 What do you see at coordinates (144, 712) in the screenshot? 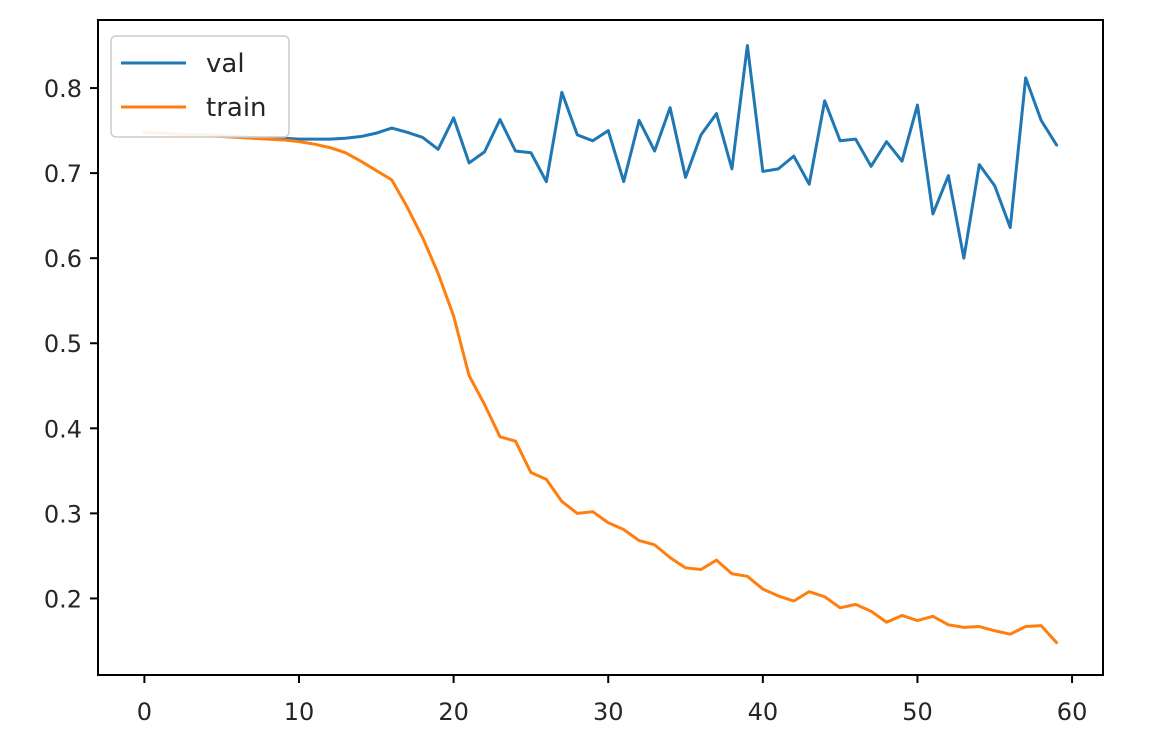
I see `x-tick-label: 0` at bounding box center [144, 712].